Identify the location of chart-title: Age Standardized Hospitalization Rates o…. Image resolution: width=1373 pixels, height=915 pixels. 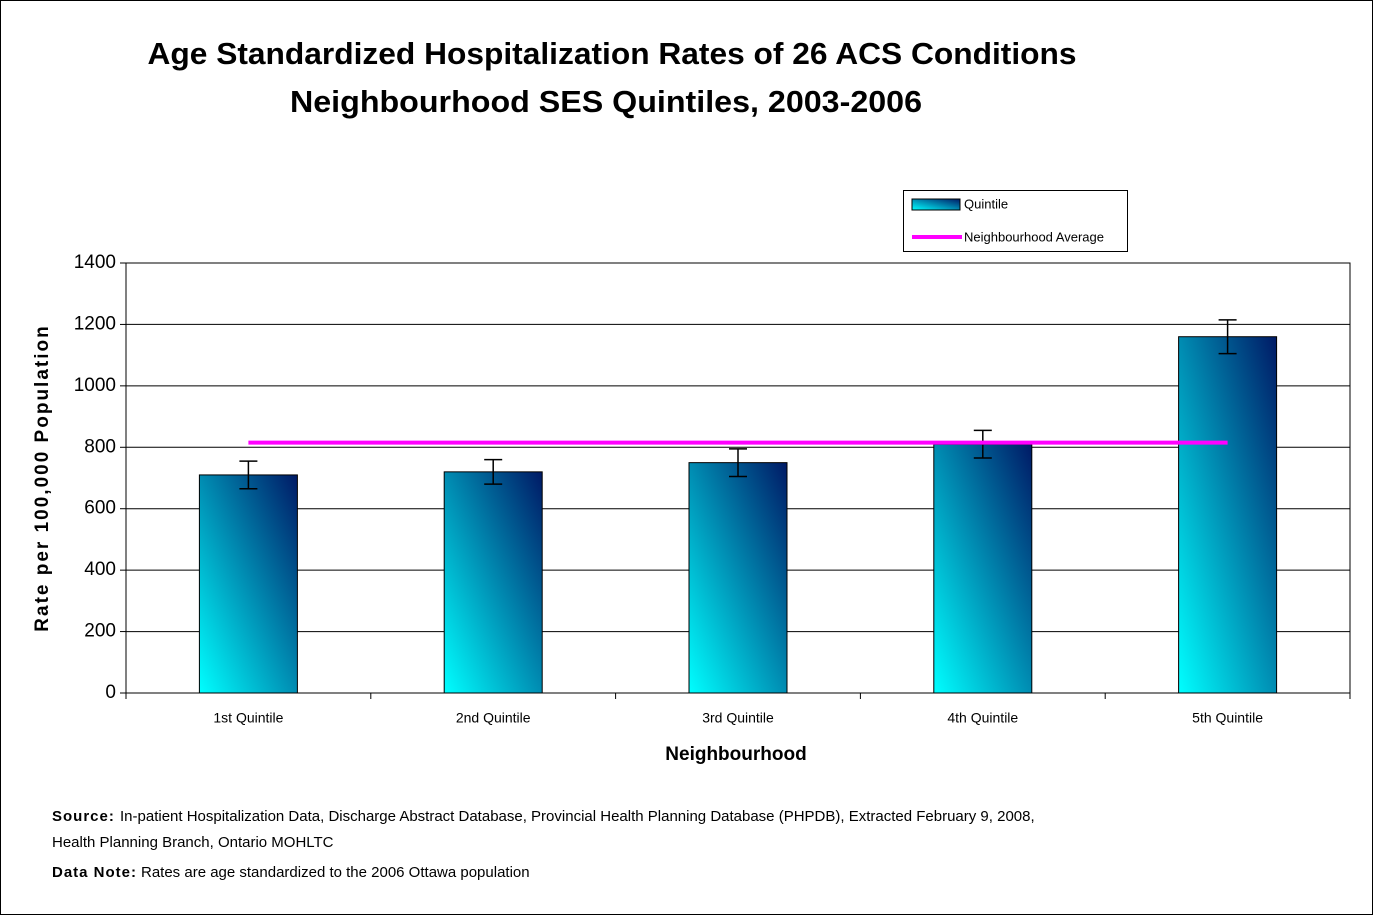
(612, 53).